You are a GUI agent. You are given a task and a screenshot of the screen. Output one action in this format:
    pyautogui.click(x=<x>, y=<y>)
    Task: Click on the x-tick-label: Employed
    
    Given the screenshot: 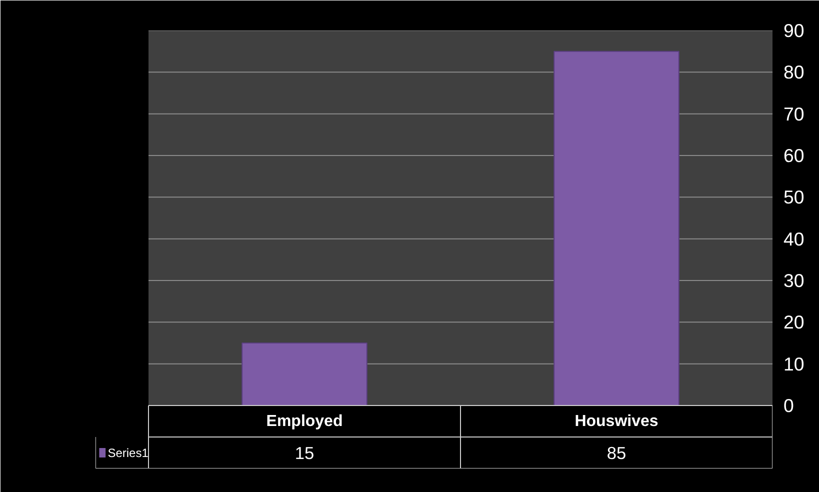 What is the action you would take?
    pyautogui.click(x=304, y=421)
    